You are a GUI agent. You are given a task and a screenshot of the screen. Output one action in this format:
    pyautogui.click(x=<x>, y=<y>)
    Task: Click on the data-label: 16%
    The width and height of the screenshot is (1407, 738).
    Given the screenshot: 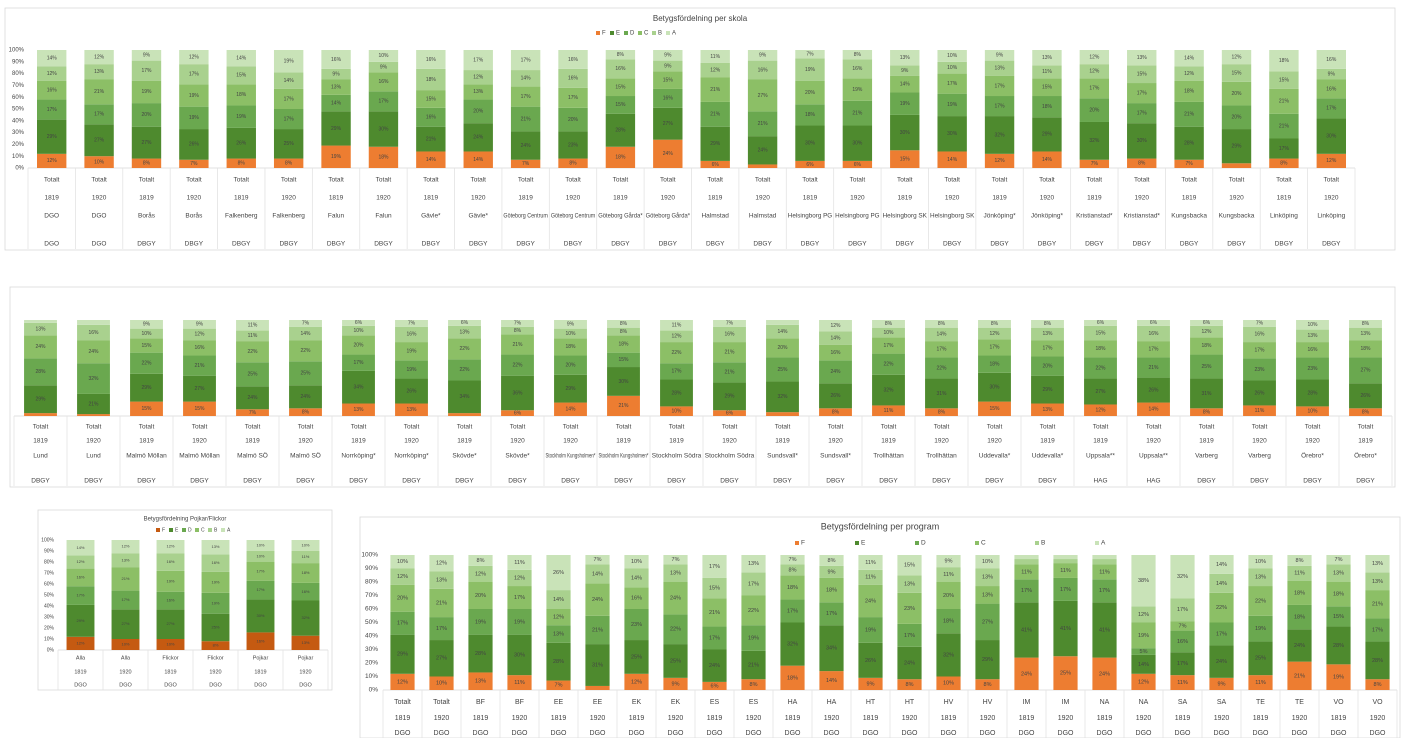 What is the action you would take?
    pyautogui.click(x=835, y=353)
    